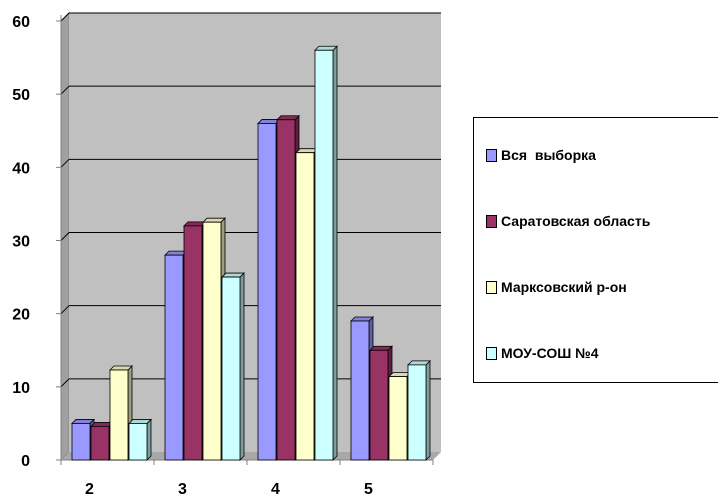 This screenshot has height=497, width=718. Describe the element at coordinates (21, 388) in the screenshot. I see `y-tick-label: 10` at that location.